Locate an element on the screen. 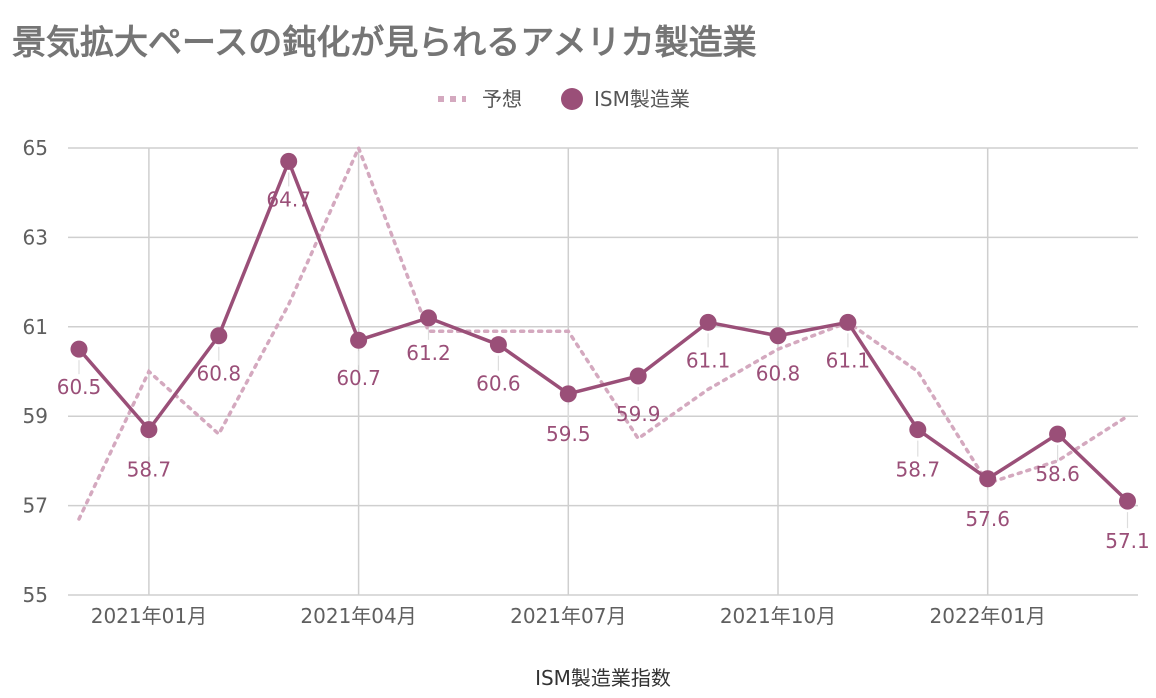 This screenshot has height=698, width=1156. x-tick-label: 2021年07月 is located at coordinates (568, 616).